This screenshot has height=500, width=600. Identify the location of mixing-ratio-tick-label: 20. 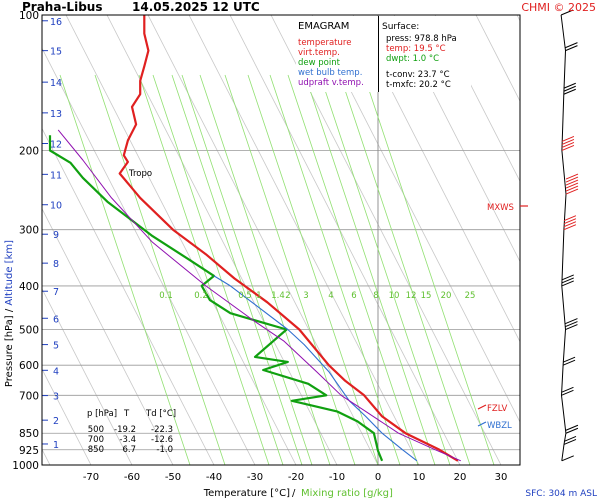
(446, 296).